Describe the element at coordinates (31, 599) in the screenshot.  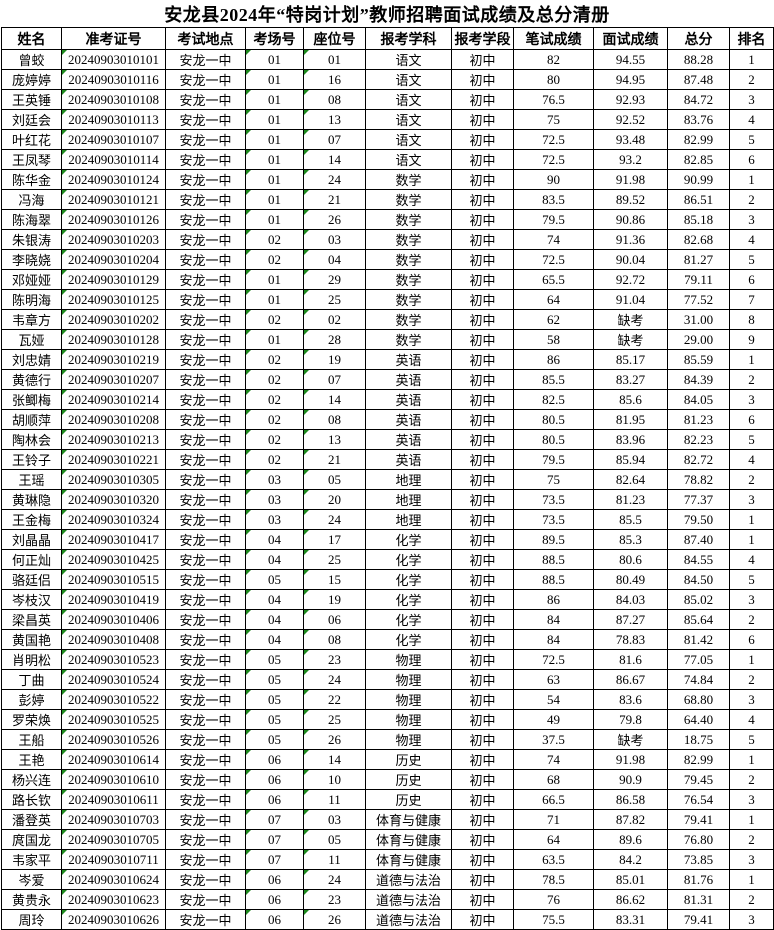
I see `table-cell: 岑枝汉` at that location.